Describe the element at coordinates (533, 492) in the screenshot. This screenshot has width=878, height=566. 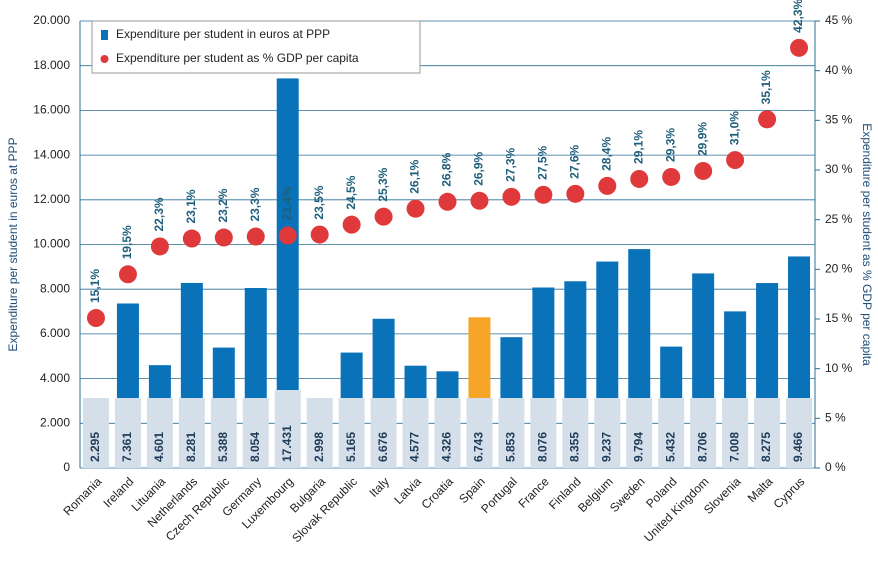
I see `x-tick-label: France` at that location.